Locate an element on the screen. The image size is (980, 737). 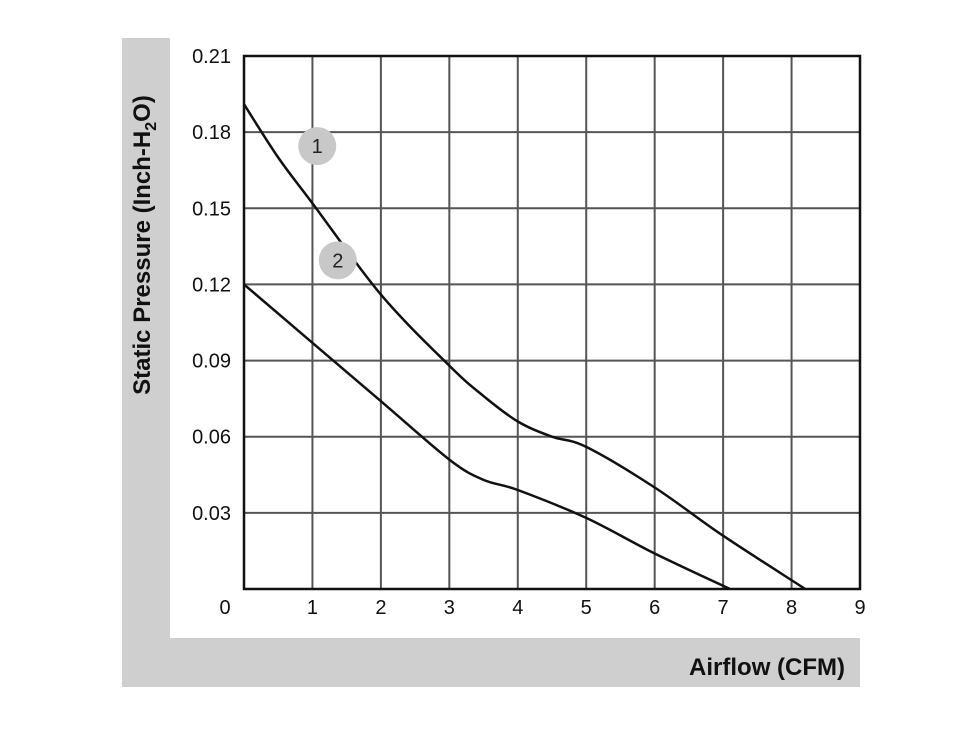
y-axis-title-subscript: 2 is located at coordinates (151, 126).